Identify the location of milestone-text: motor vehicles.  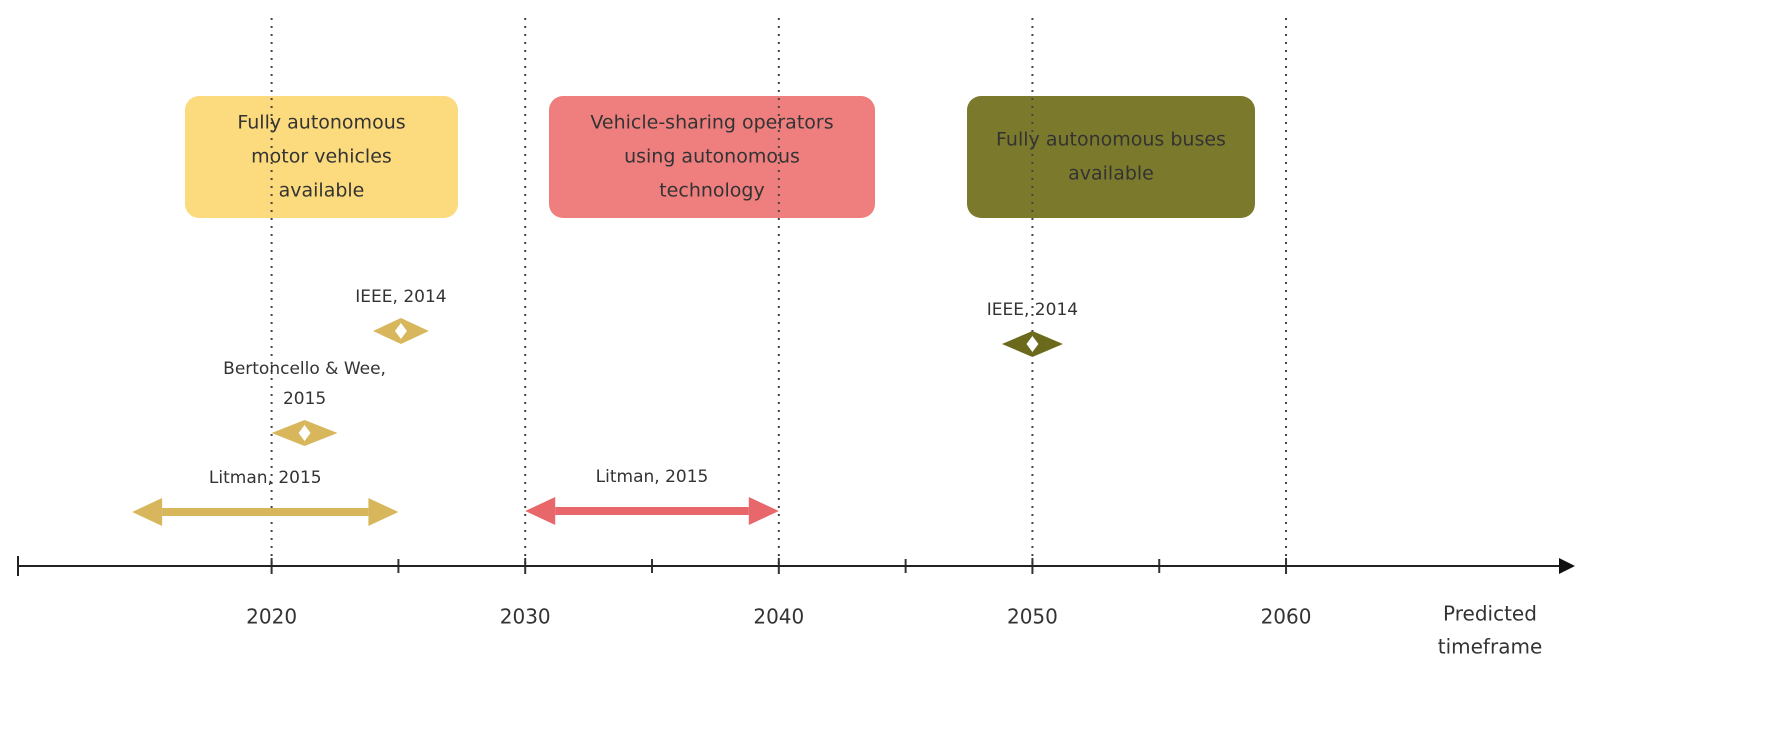
(321, 157).